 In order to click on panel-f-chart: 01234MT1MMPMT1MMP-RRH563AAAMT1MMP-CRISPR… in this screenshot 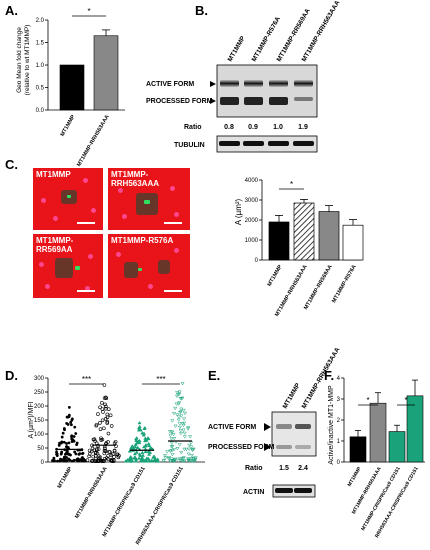, I will do `click(381, 457)`.